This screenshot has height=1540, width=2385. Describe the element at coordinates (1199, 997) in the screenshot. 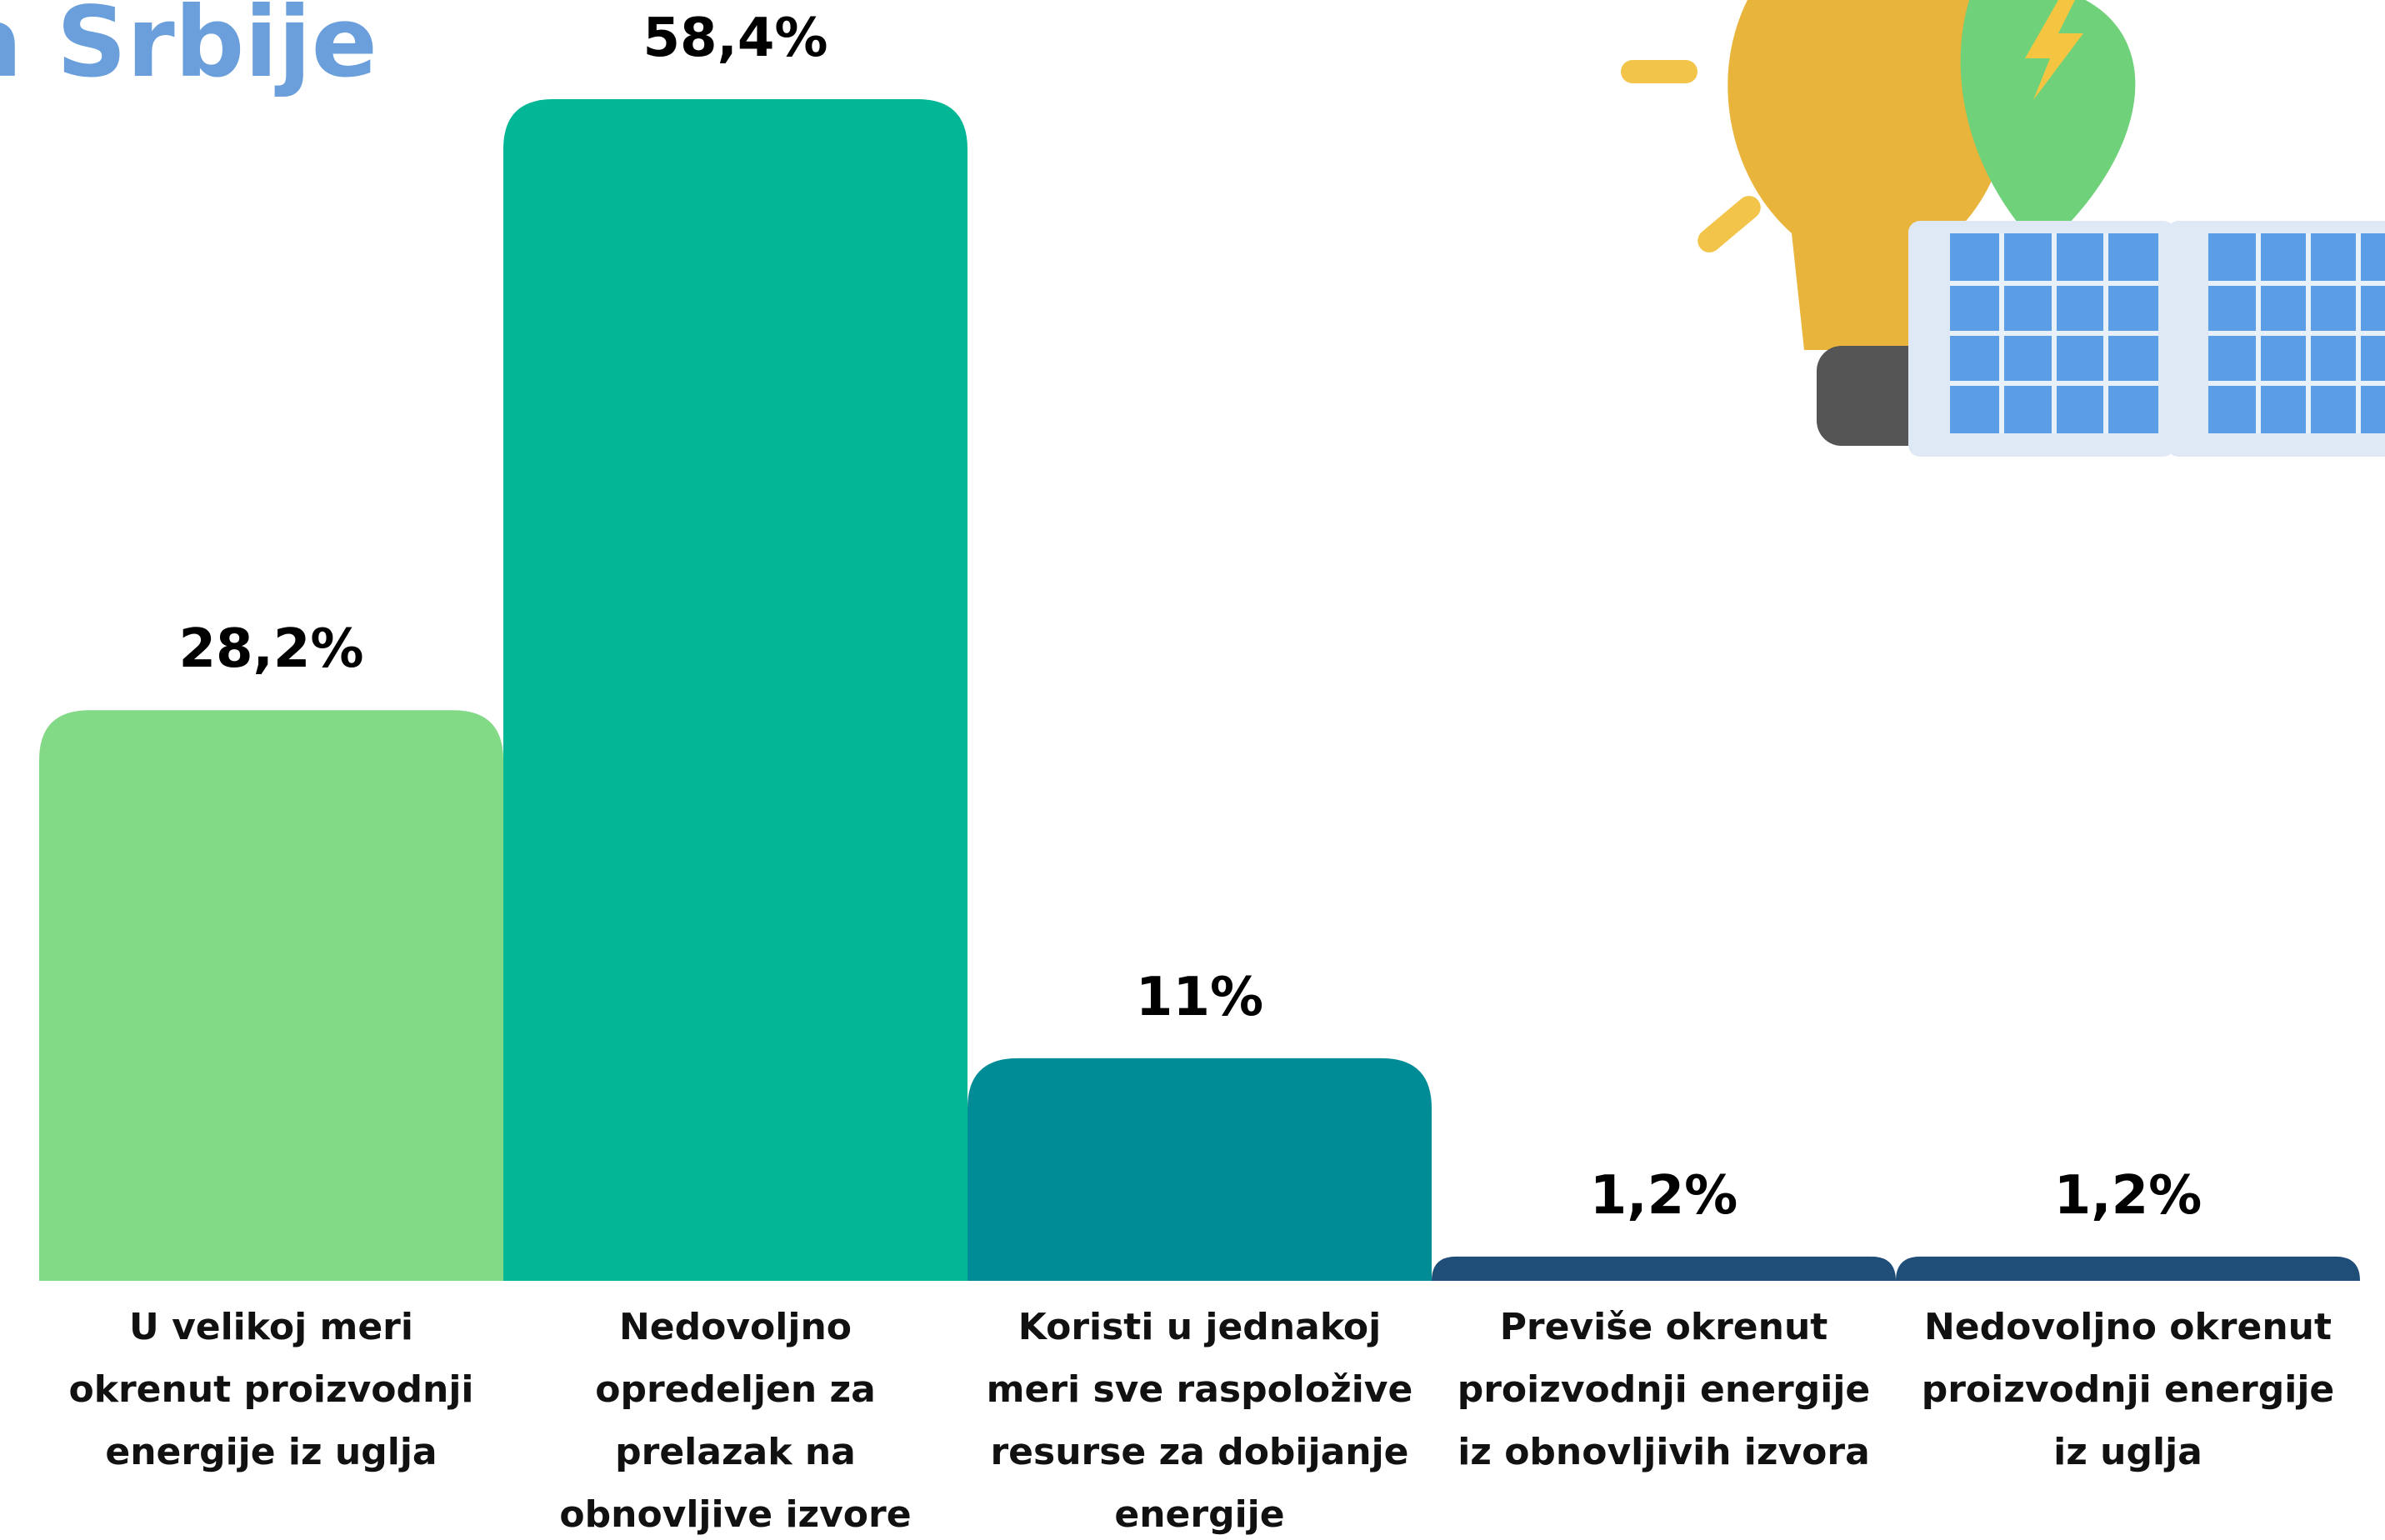

I see `value-label: 11%` at that location.